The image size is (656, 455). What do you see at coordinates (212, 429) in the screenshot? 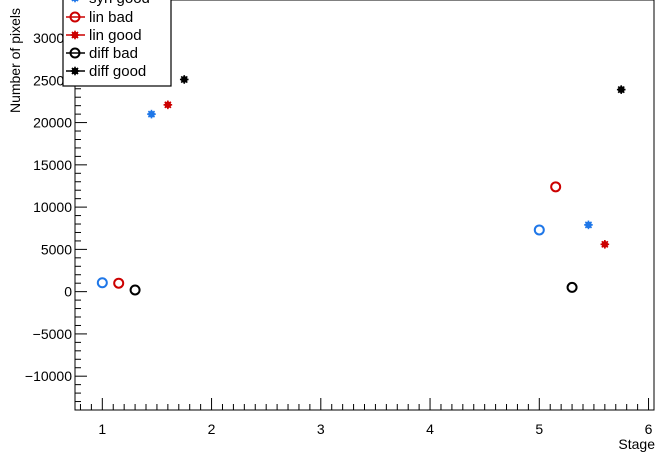
I see `x-tick-label: 2` at bounding box center [212, 429].